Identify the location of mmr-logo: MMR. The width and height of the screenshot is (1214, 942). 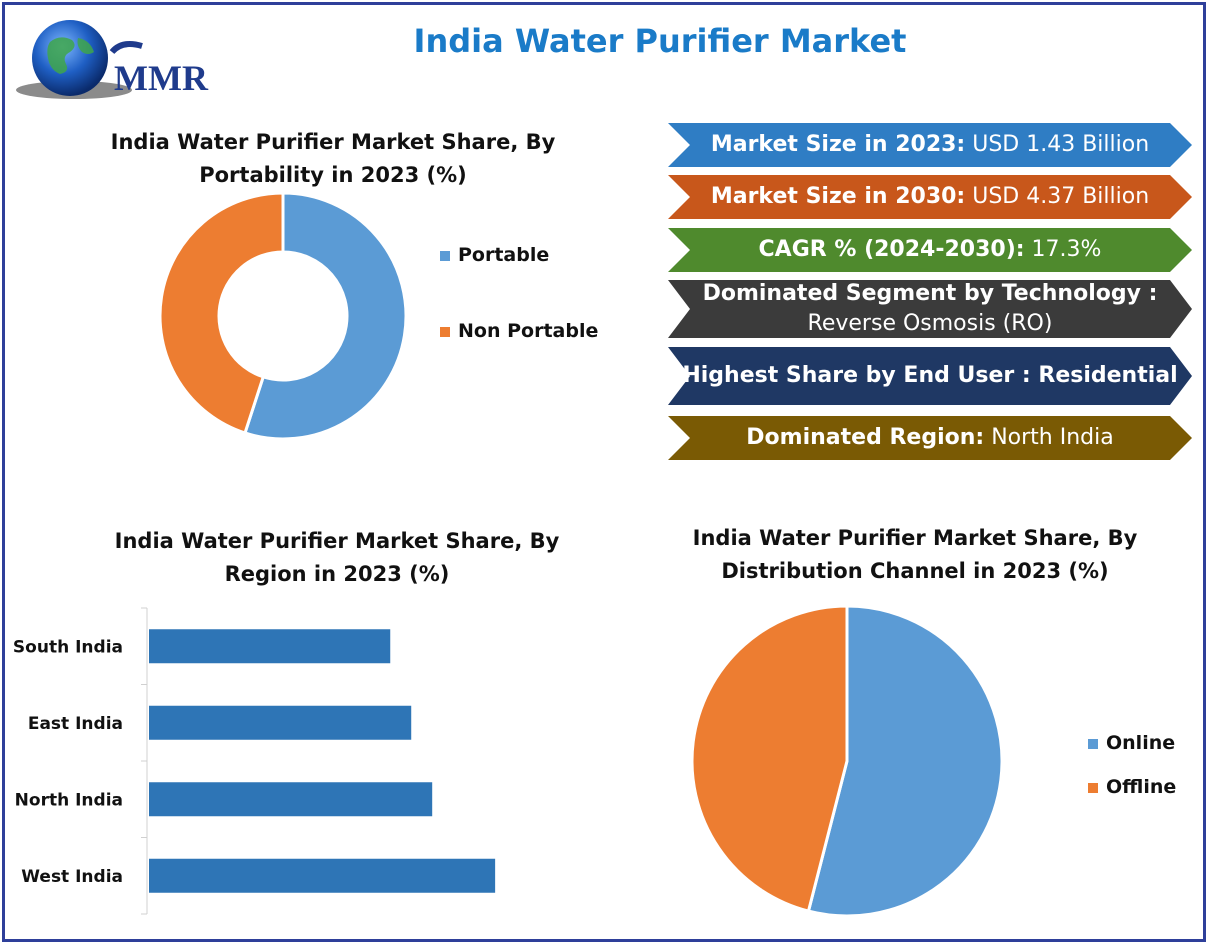
(112, 59).